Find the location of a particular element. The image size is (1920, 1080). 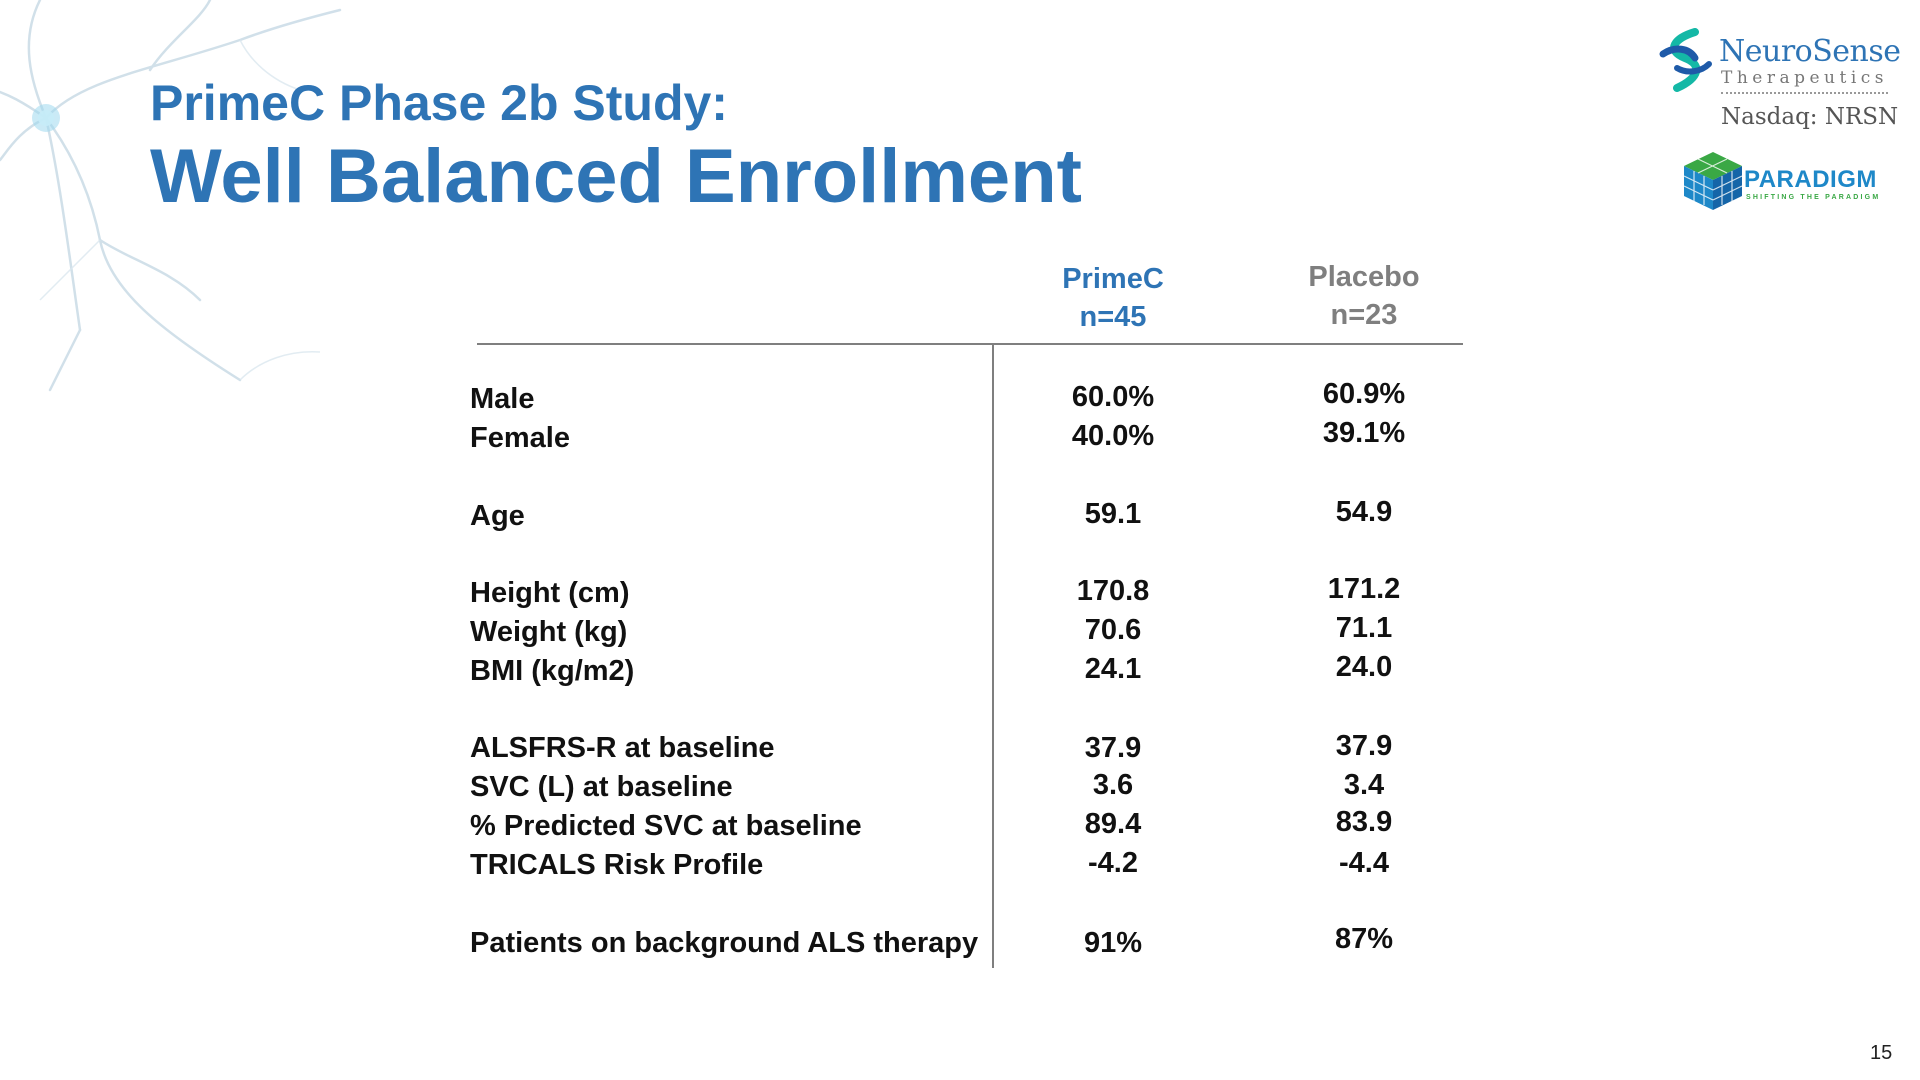

row-label: Height (cm) is located at coordinates (550, 593).